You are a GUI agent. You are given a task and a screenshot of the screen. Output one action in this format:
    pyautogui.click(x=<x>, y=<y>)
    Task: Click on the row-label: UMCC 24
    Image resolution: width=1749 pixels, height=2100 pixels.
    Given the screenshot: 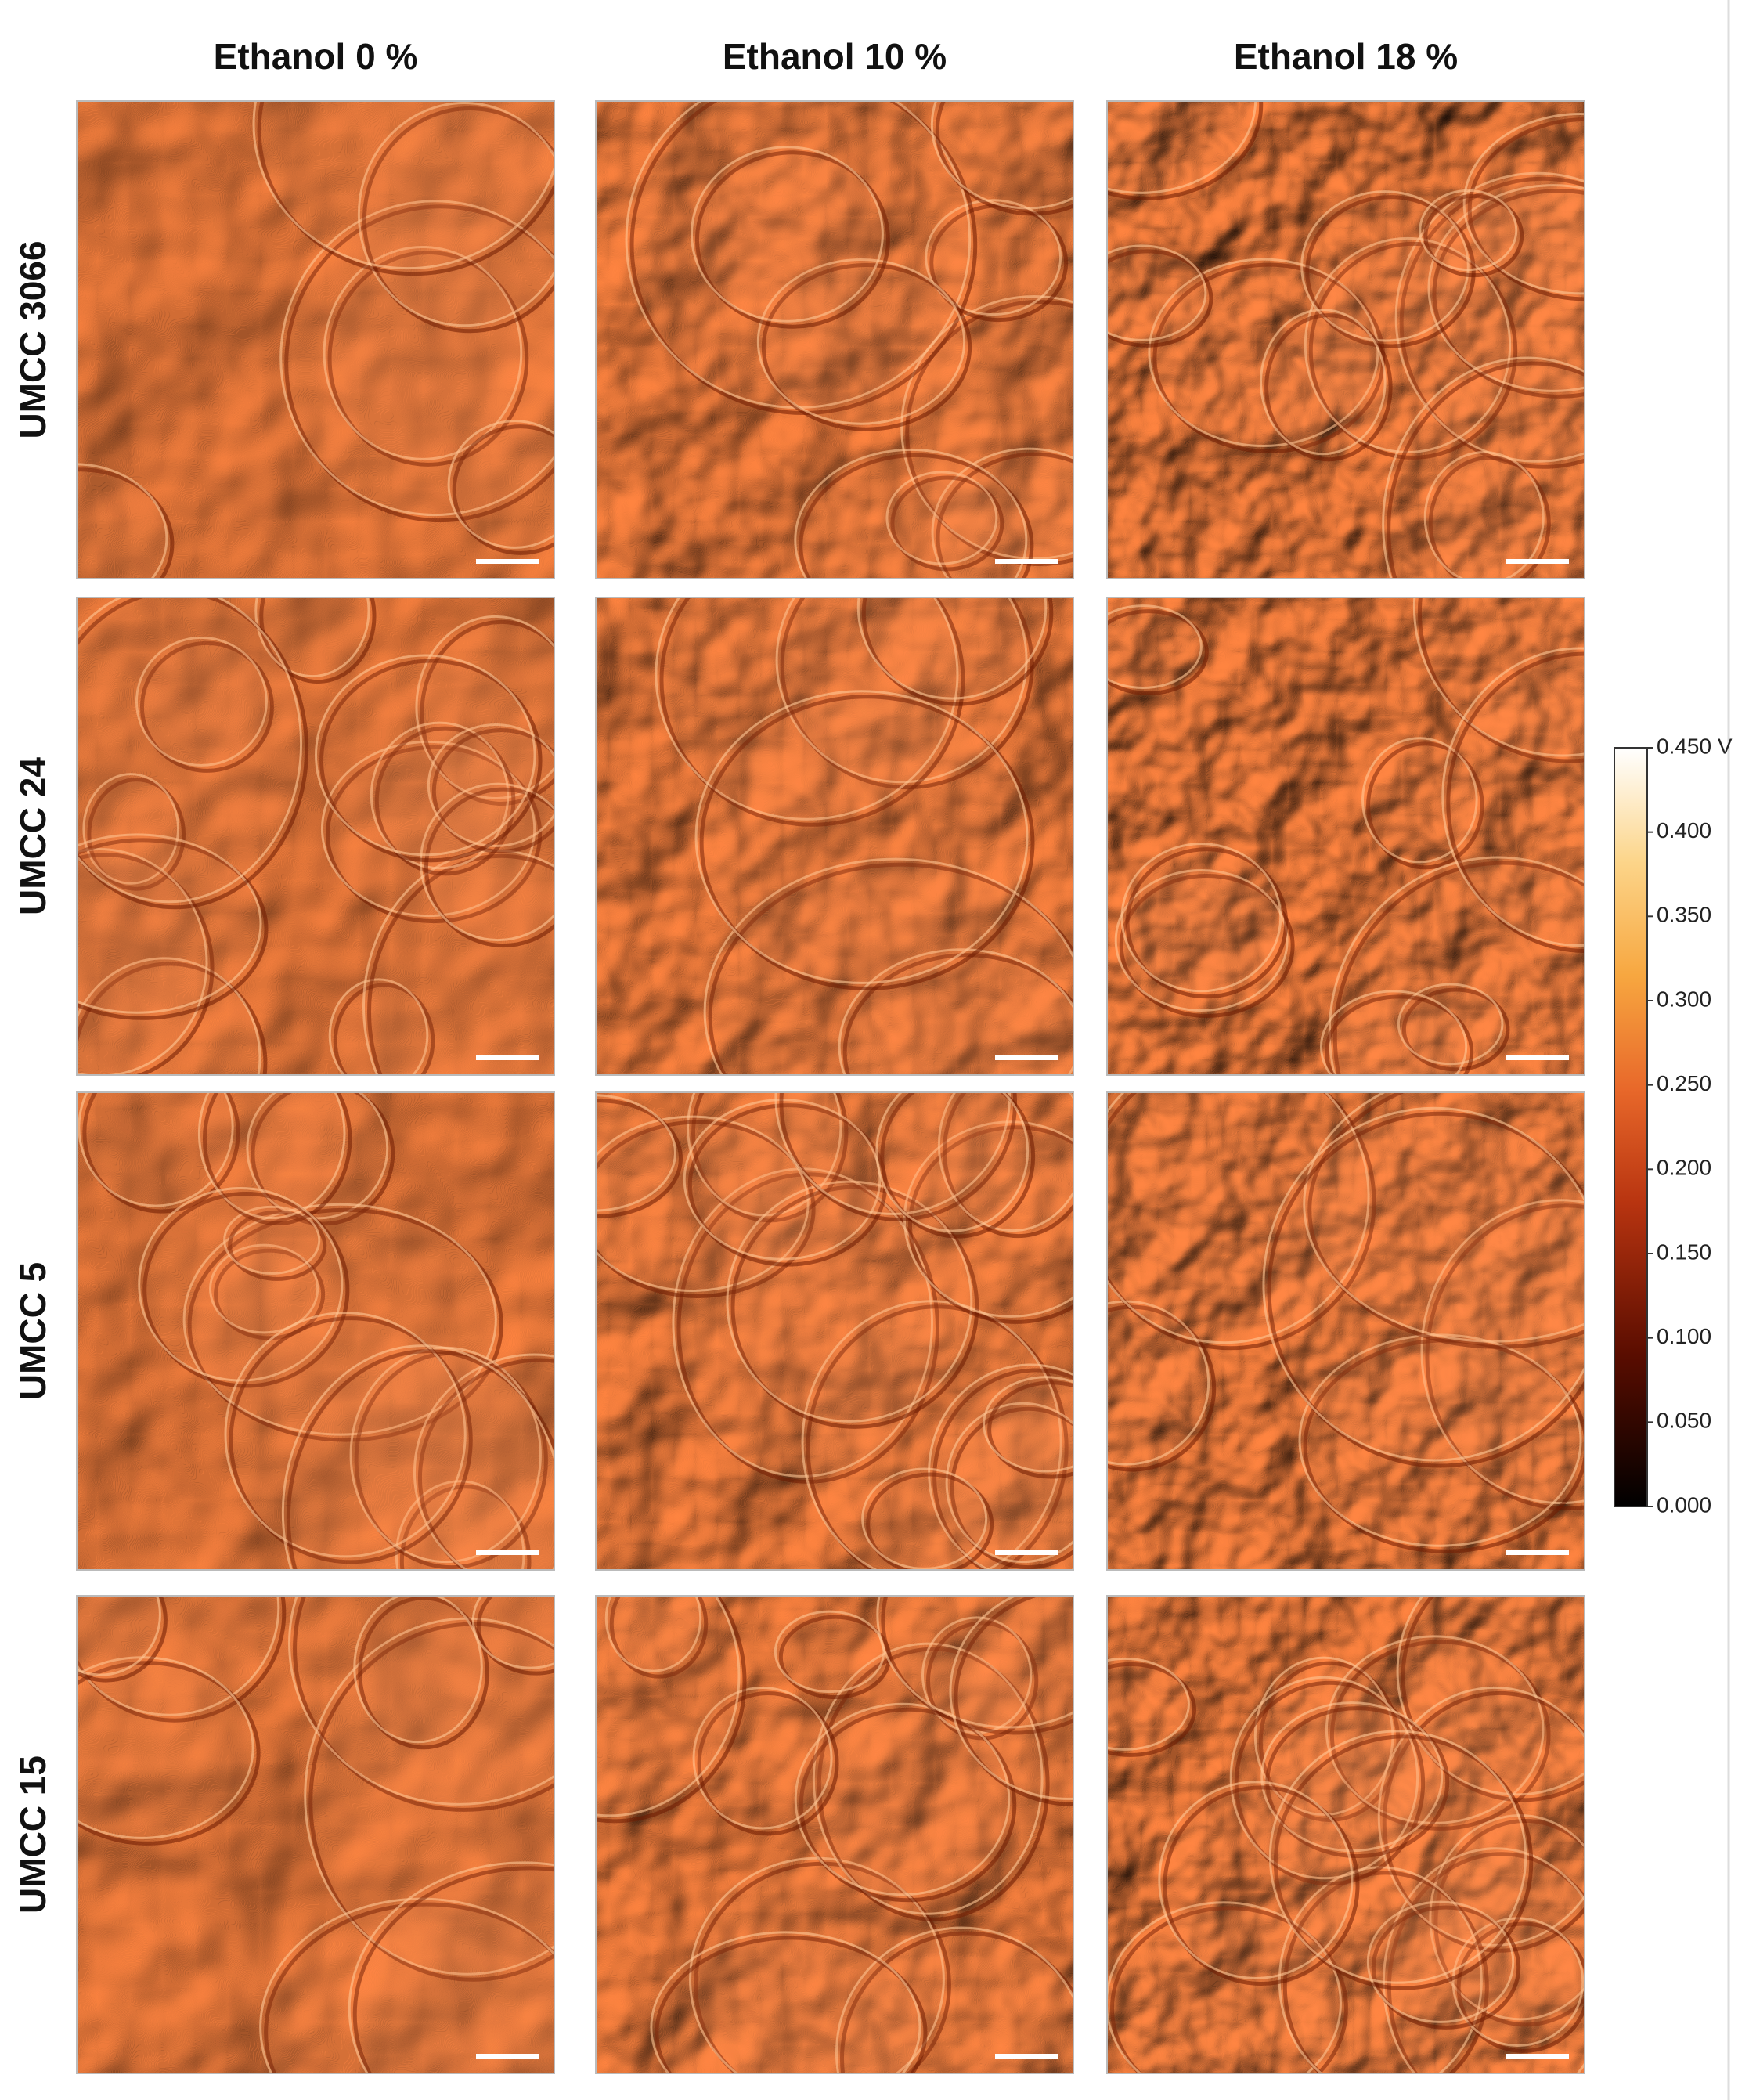 What is the action you would take?
    pyautogui.click(x=33, y=836)
    